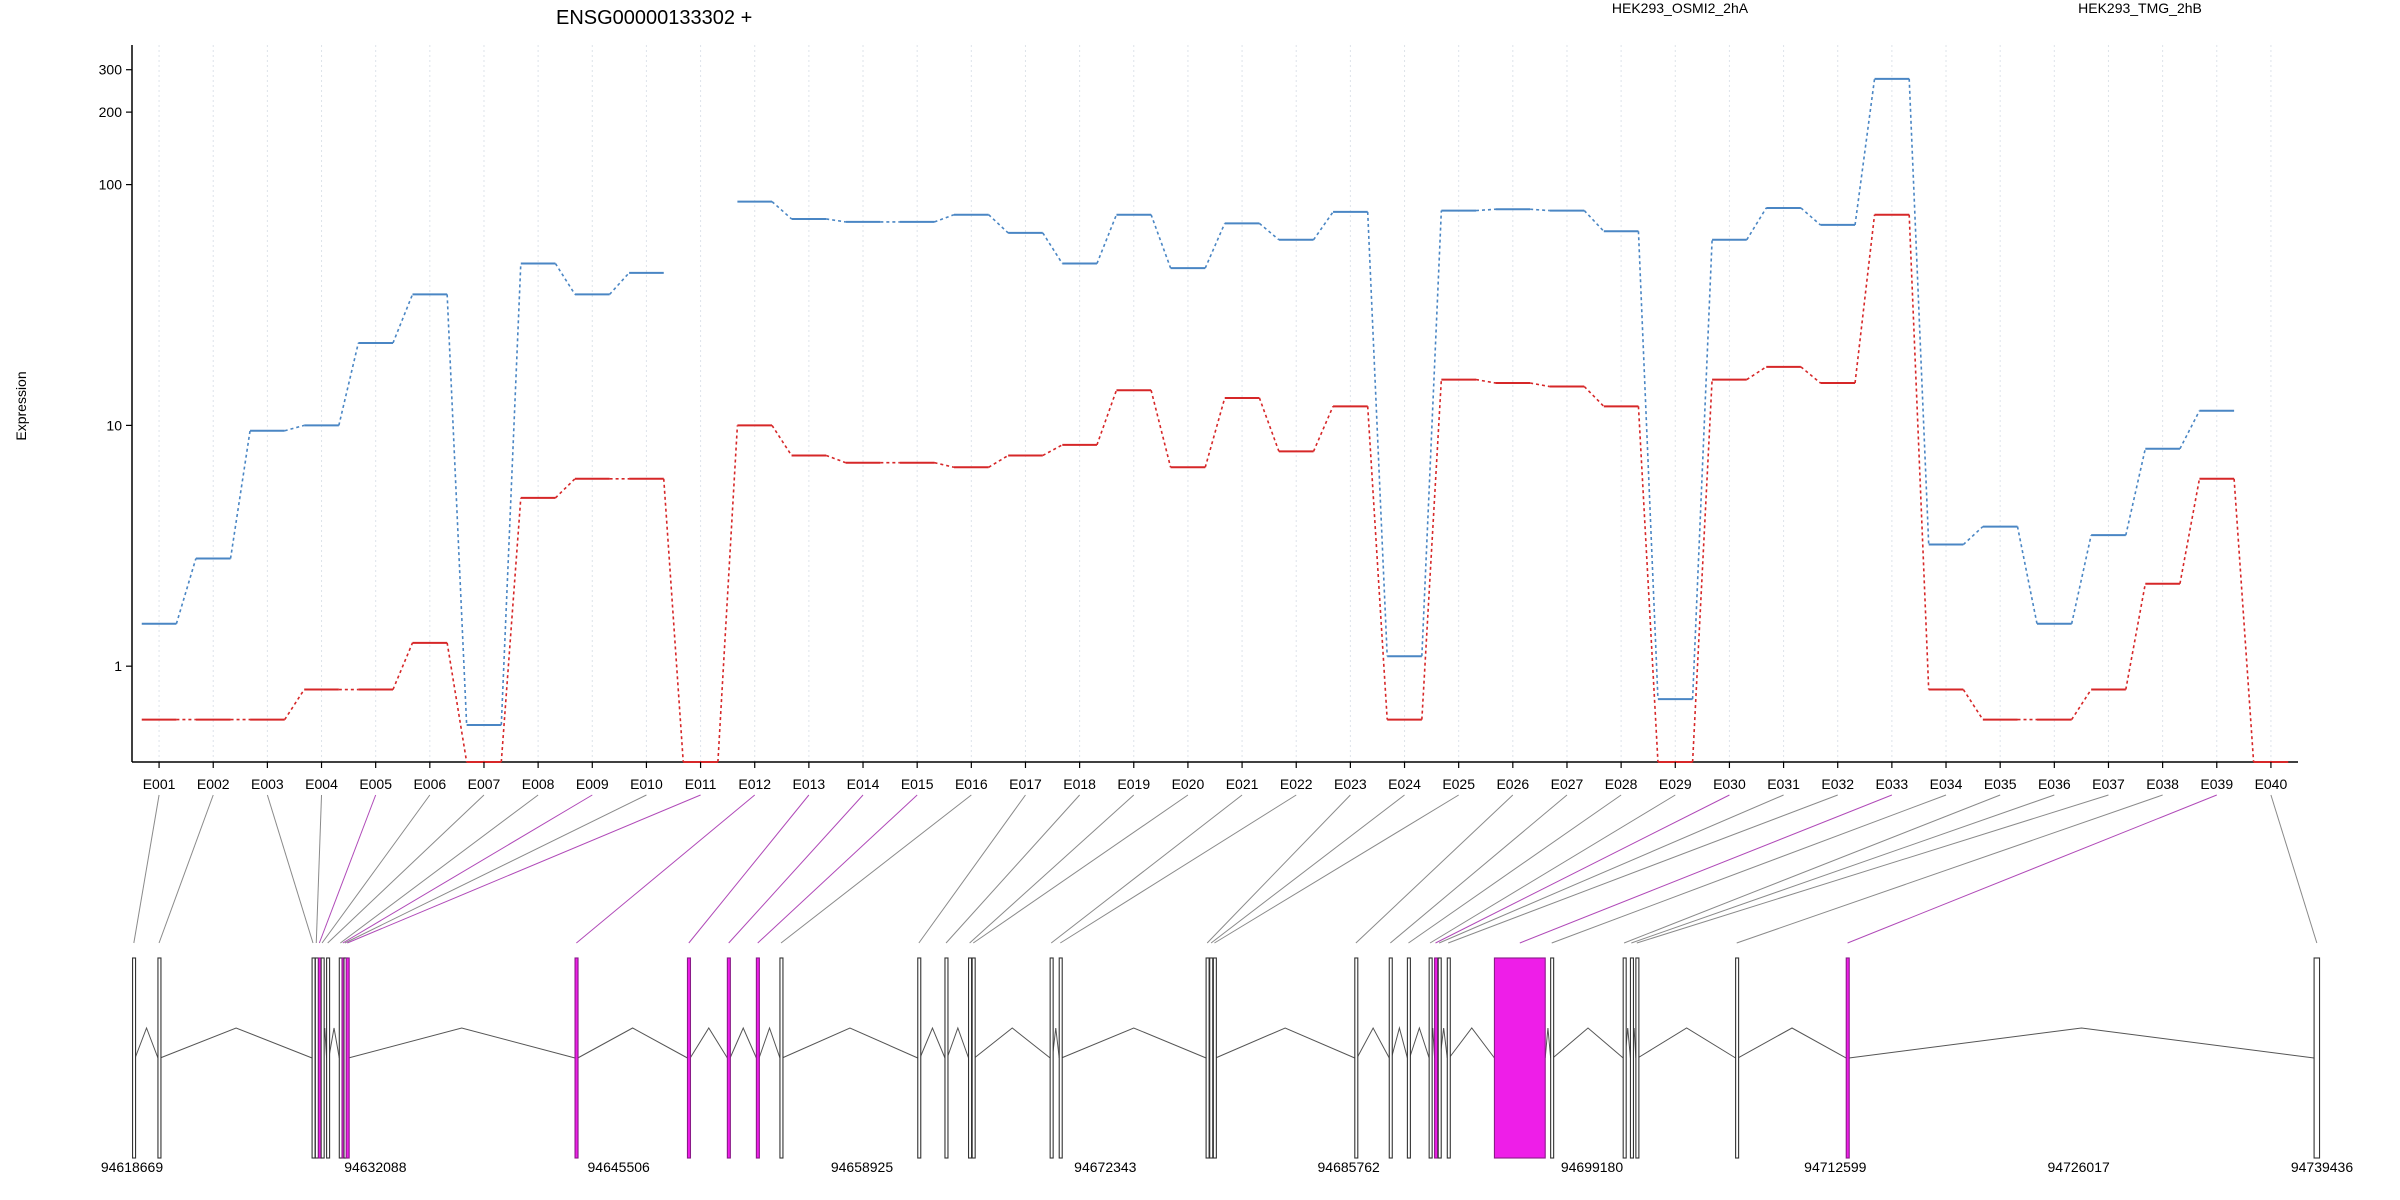 The width and height of the screenshot is (2400, 1200). Describe the element at coordinates (701, 784) in the screenshot. I see `x-tick-E011: E011` at that location.